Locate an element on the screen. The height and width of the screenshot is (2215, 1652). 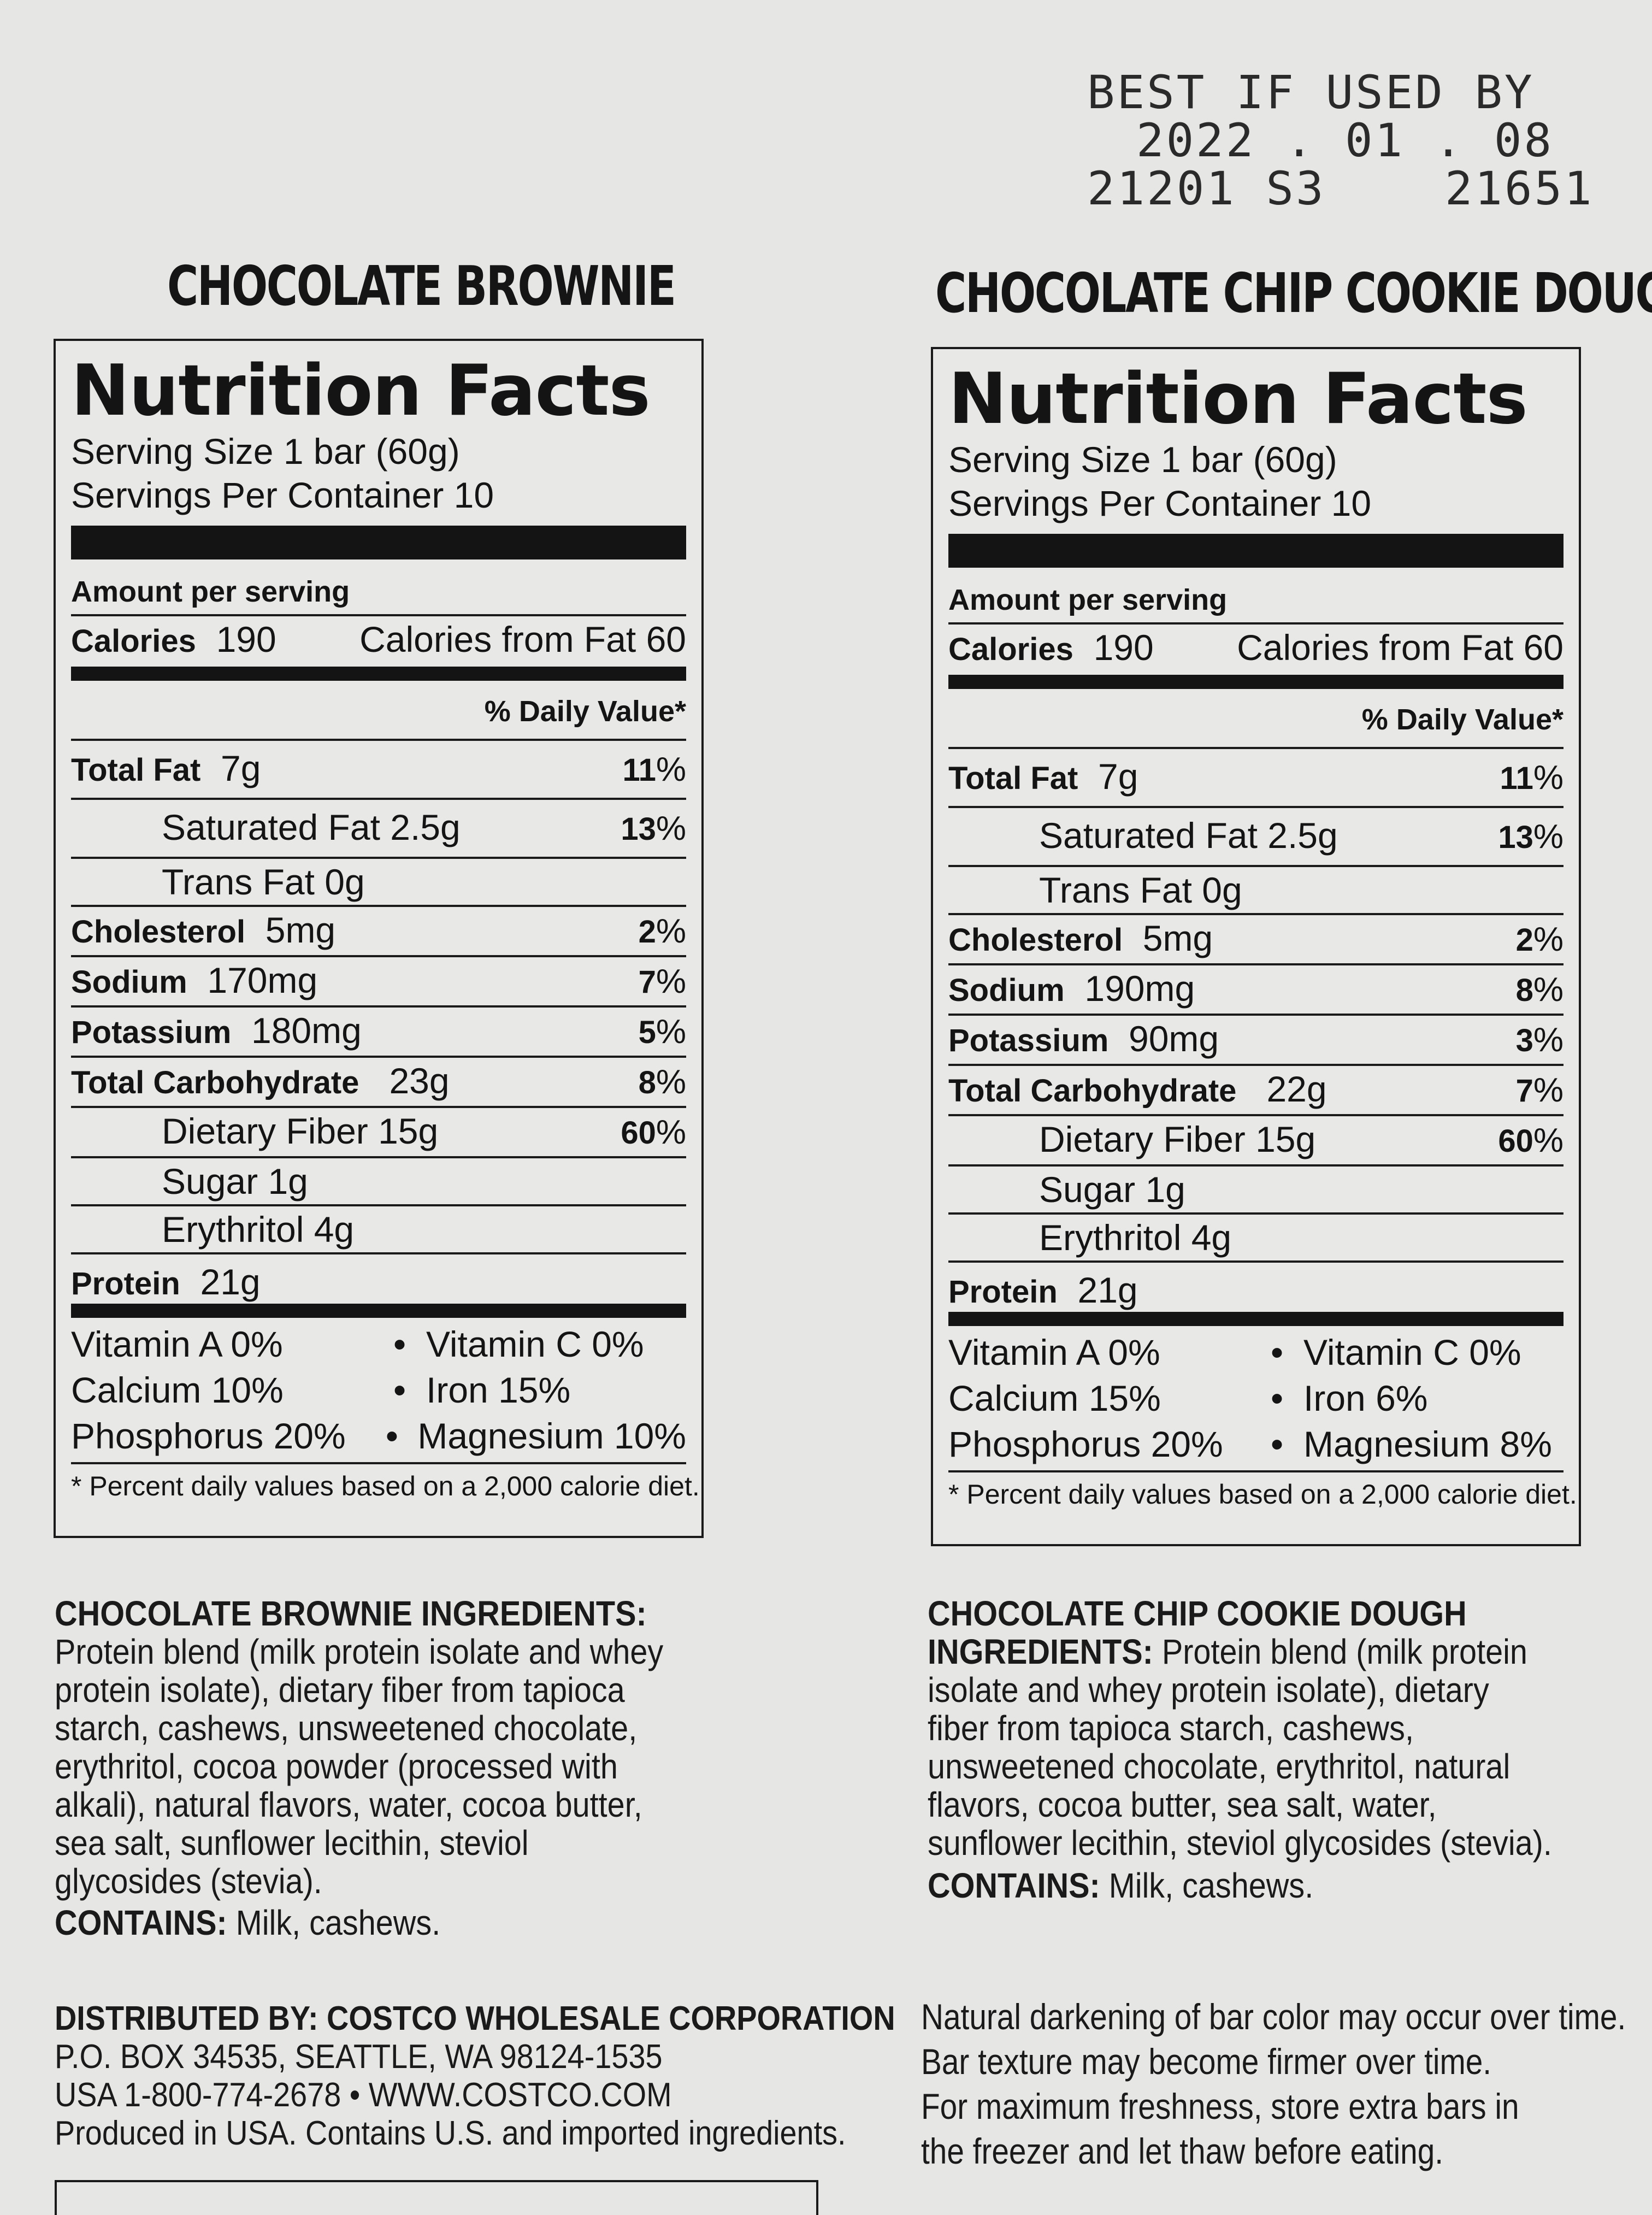
total-carb-pct: 7 is located at coordinates (1524, 1091).